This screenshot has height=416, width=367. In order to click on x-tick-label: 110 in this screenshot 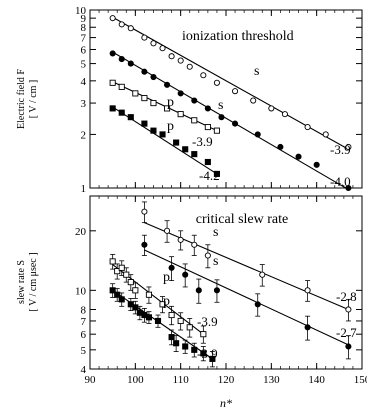, I will do `click(181, 380)`.